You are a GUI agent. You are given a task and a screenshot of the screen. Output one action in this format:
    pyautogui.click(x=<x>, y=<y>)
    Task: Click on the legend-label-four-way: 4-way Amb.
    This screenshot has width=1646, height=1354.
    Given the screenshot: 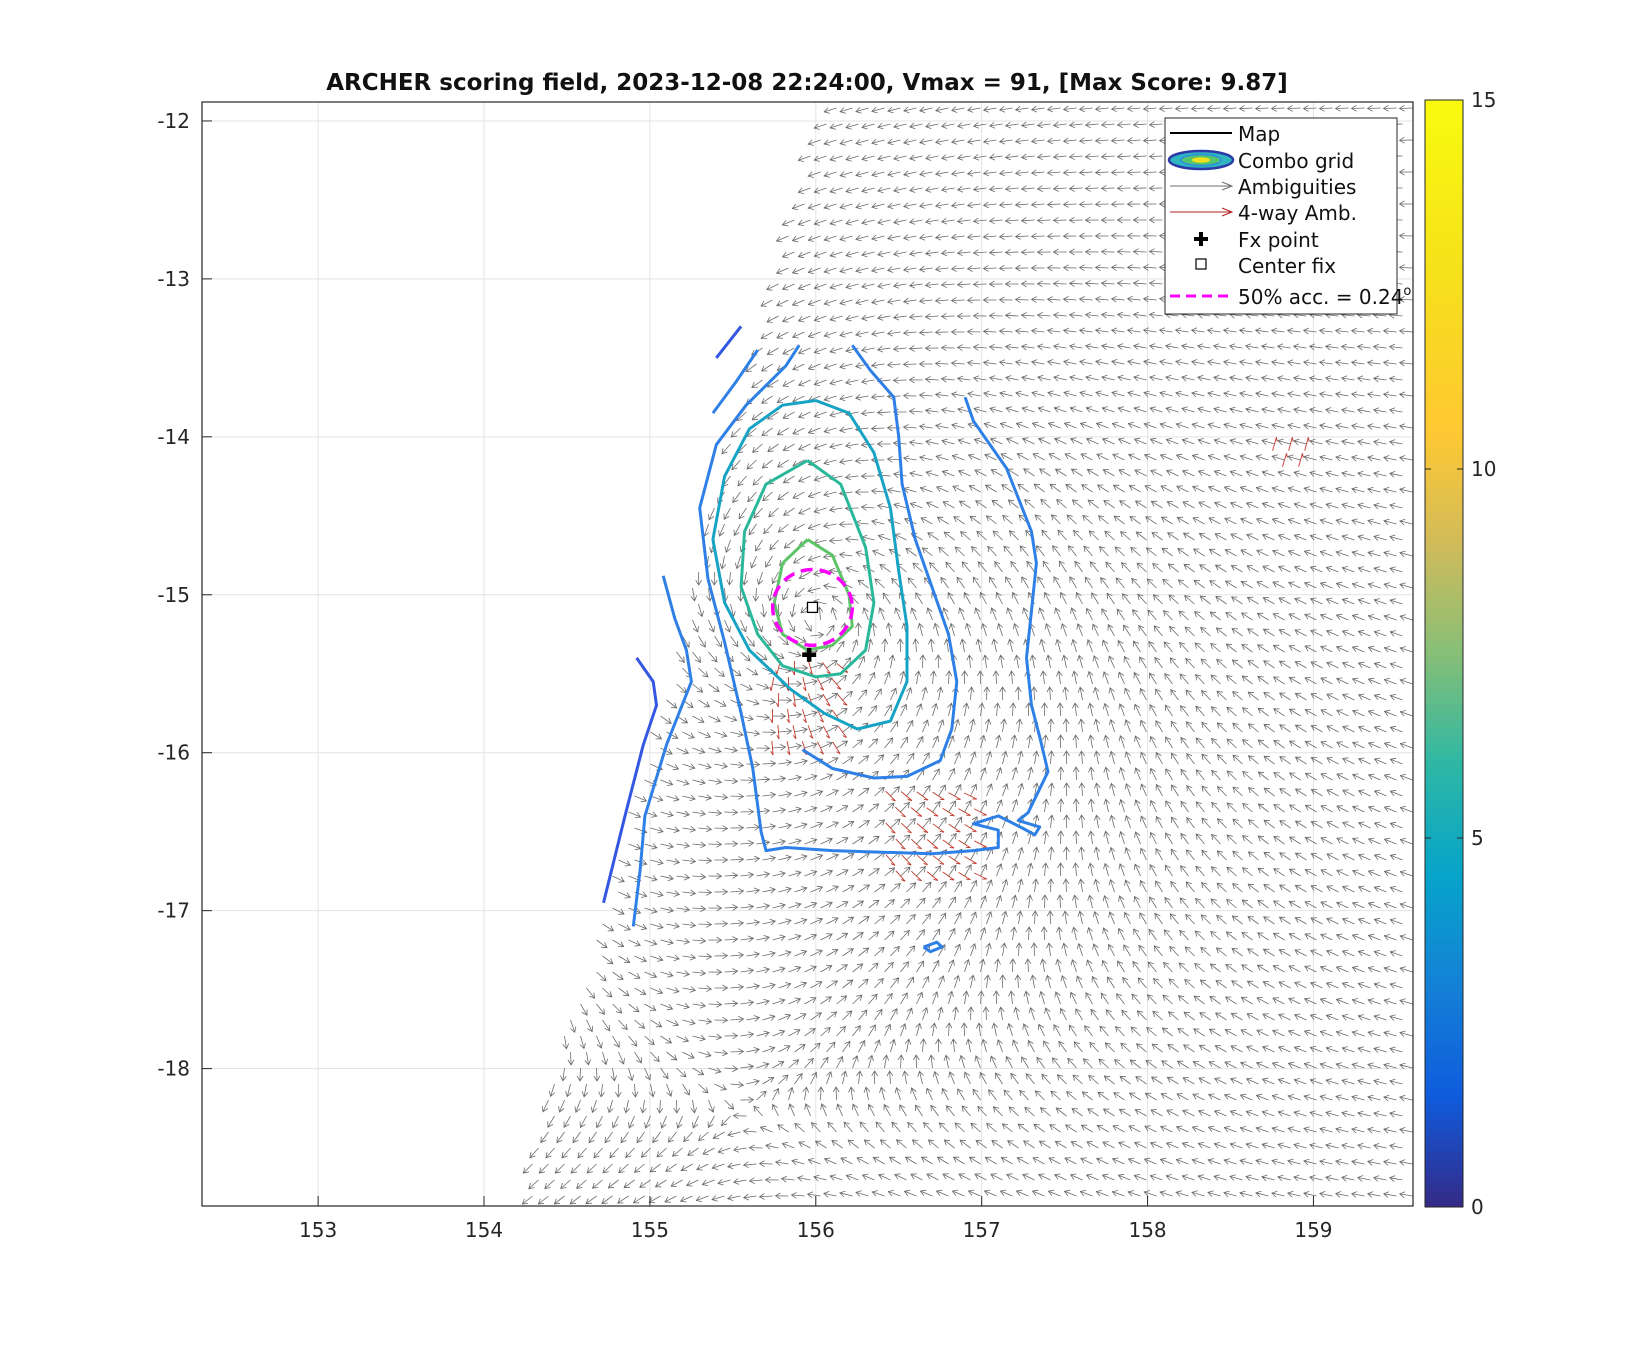 What is the action you would take?
    pyautogui.click(x=1297, y=213)
    